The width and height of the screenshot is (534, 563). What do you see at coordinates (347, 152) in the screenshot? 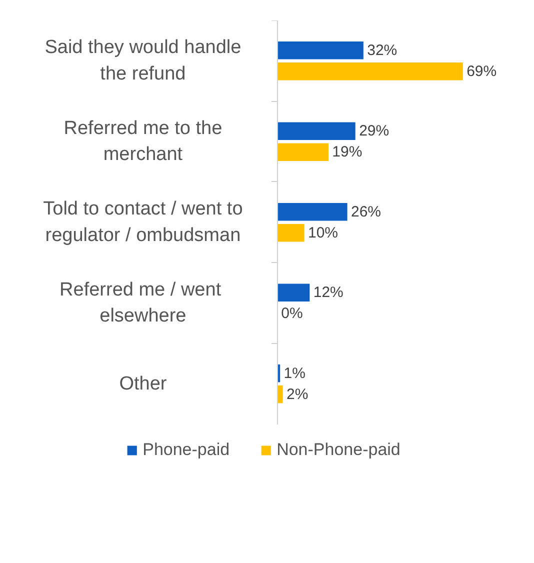
I see `data-label: 19%` at bounding box center [347, 152].